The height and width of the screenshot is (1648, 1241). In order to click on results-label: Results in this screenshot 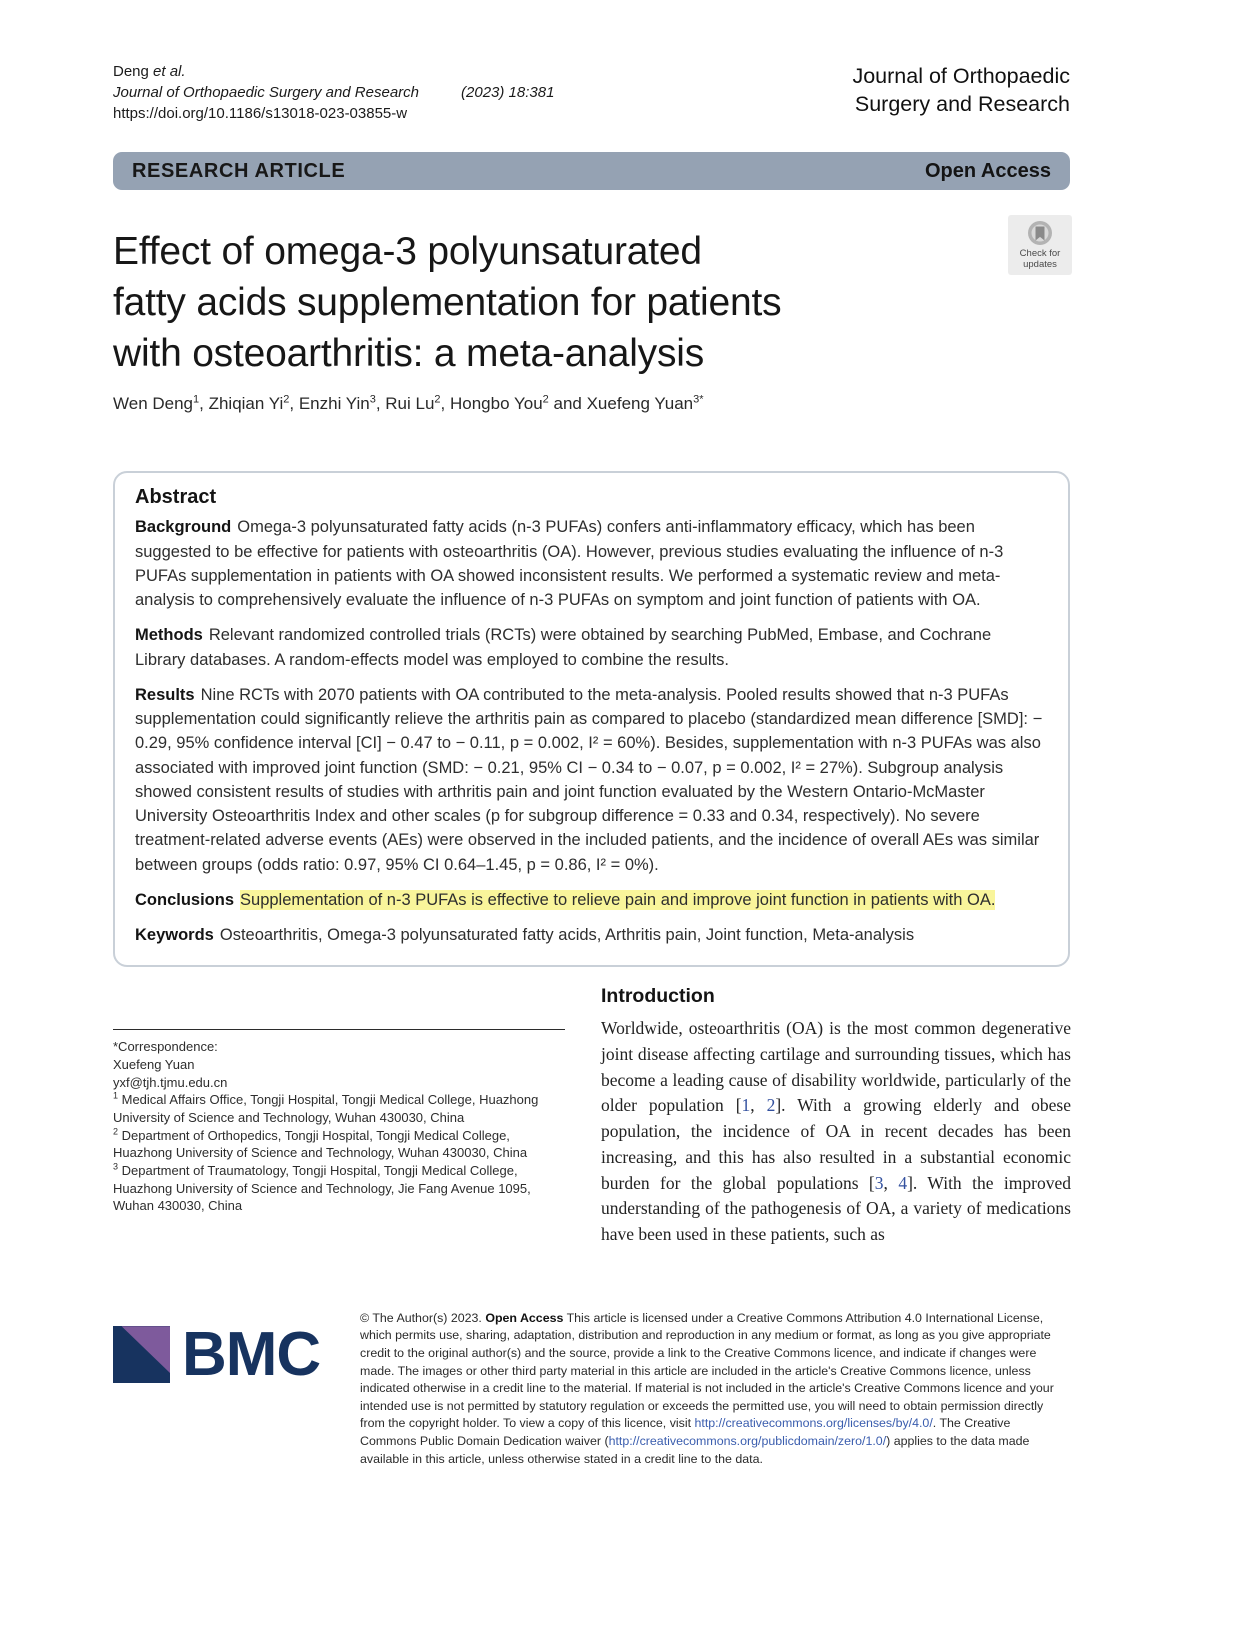, I will do `click(165, 694)`.